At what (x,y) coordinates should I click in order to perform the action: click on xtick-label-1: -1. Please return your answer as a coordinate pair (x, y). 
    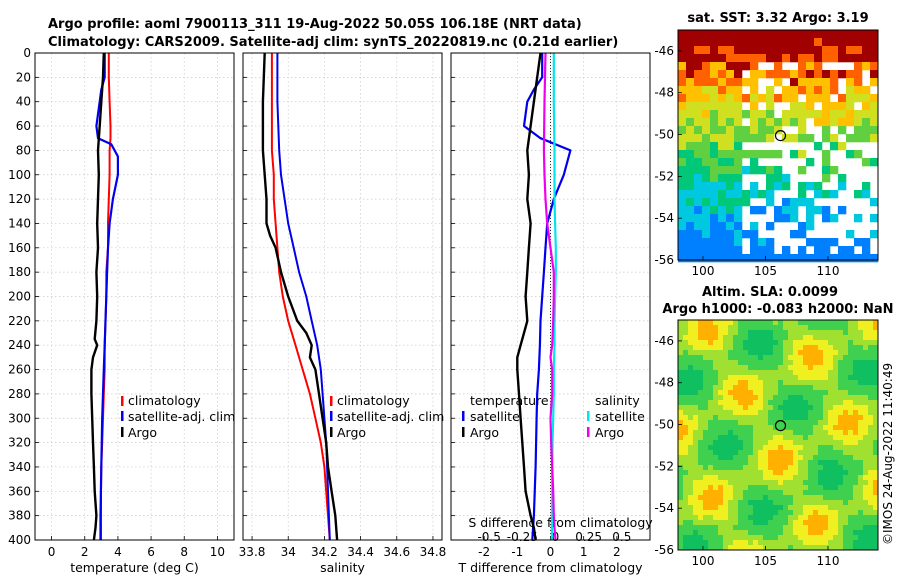
    Looking at the image, I should click on (517, 552).